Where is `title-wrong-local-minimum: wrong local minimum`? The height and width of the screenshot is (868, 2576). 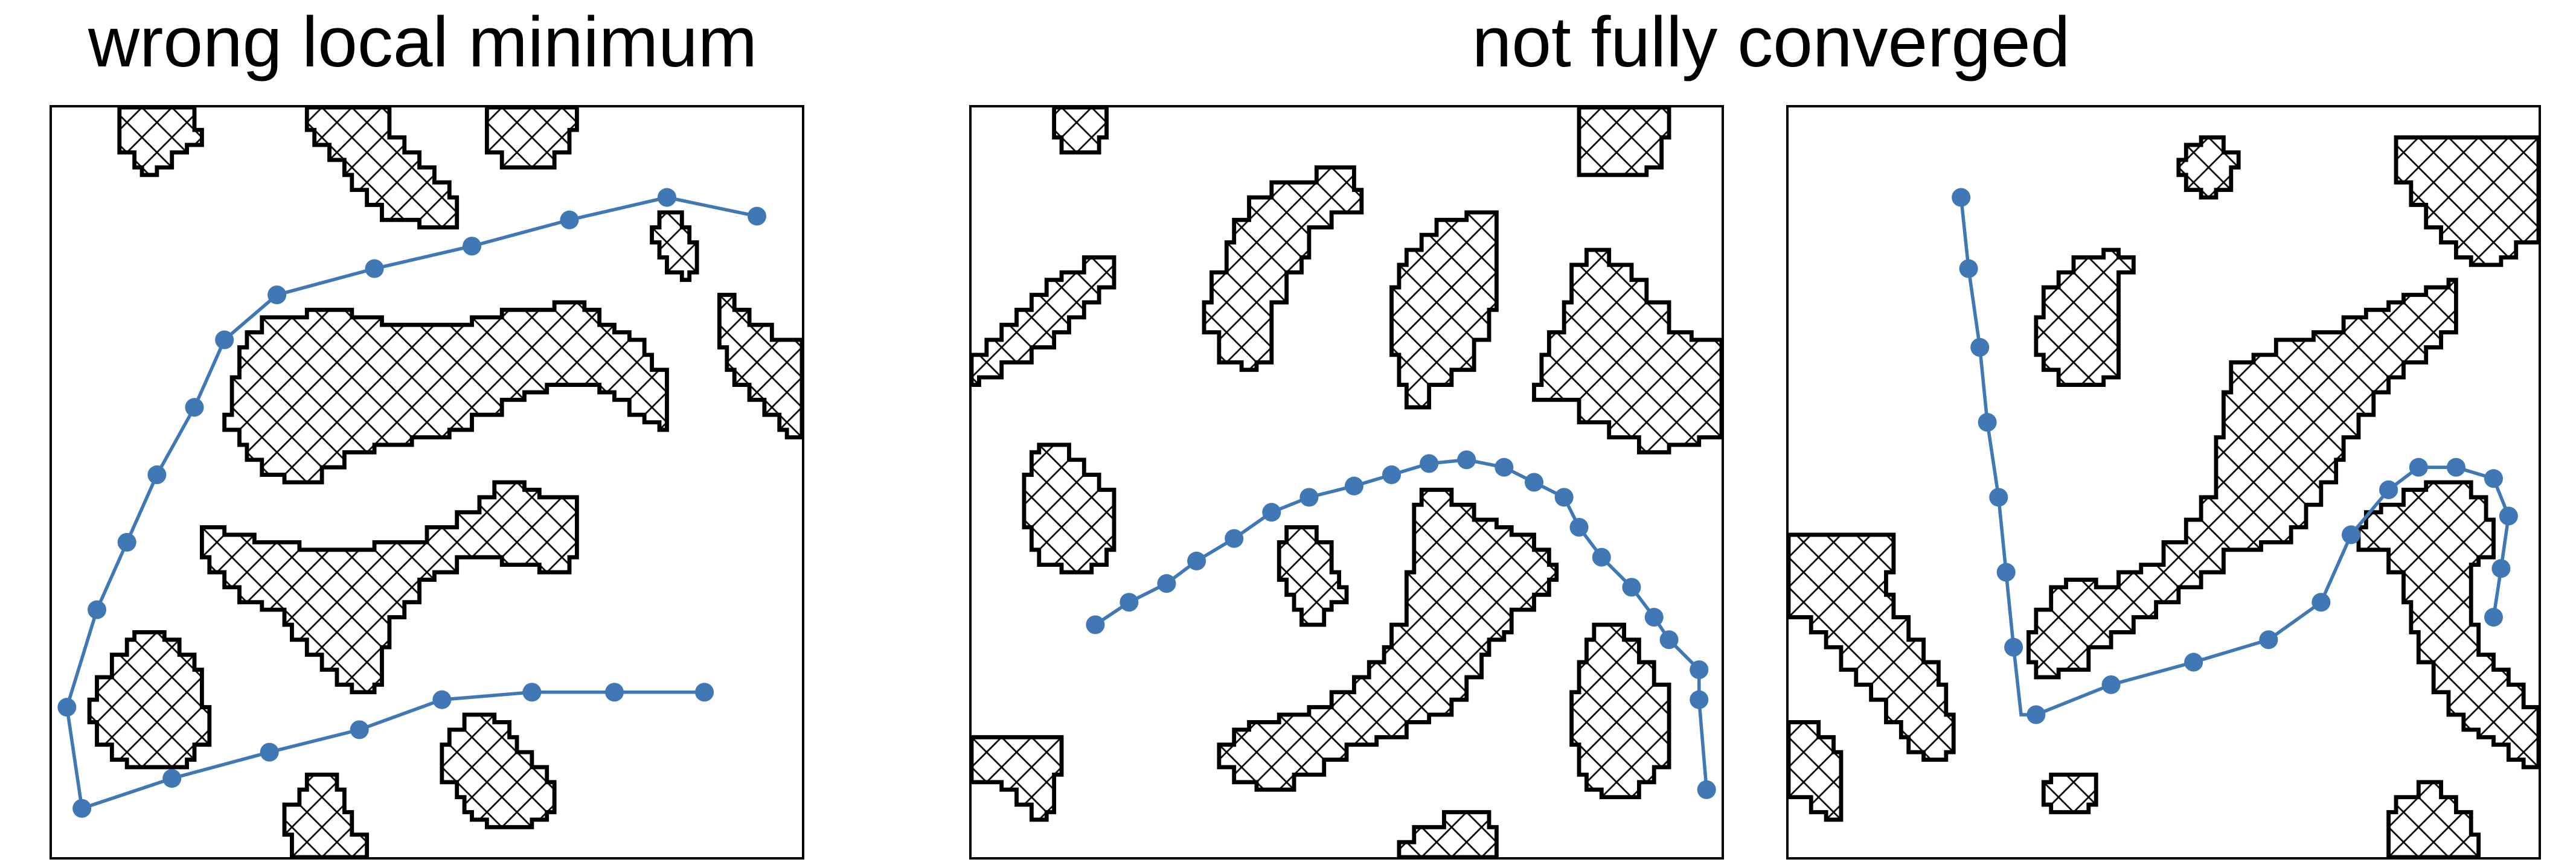
title-wrong-local-minimum: wrong local minimum is located at coordinates (422, 43).